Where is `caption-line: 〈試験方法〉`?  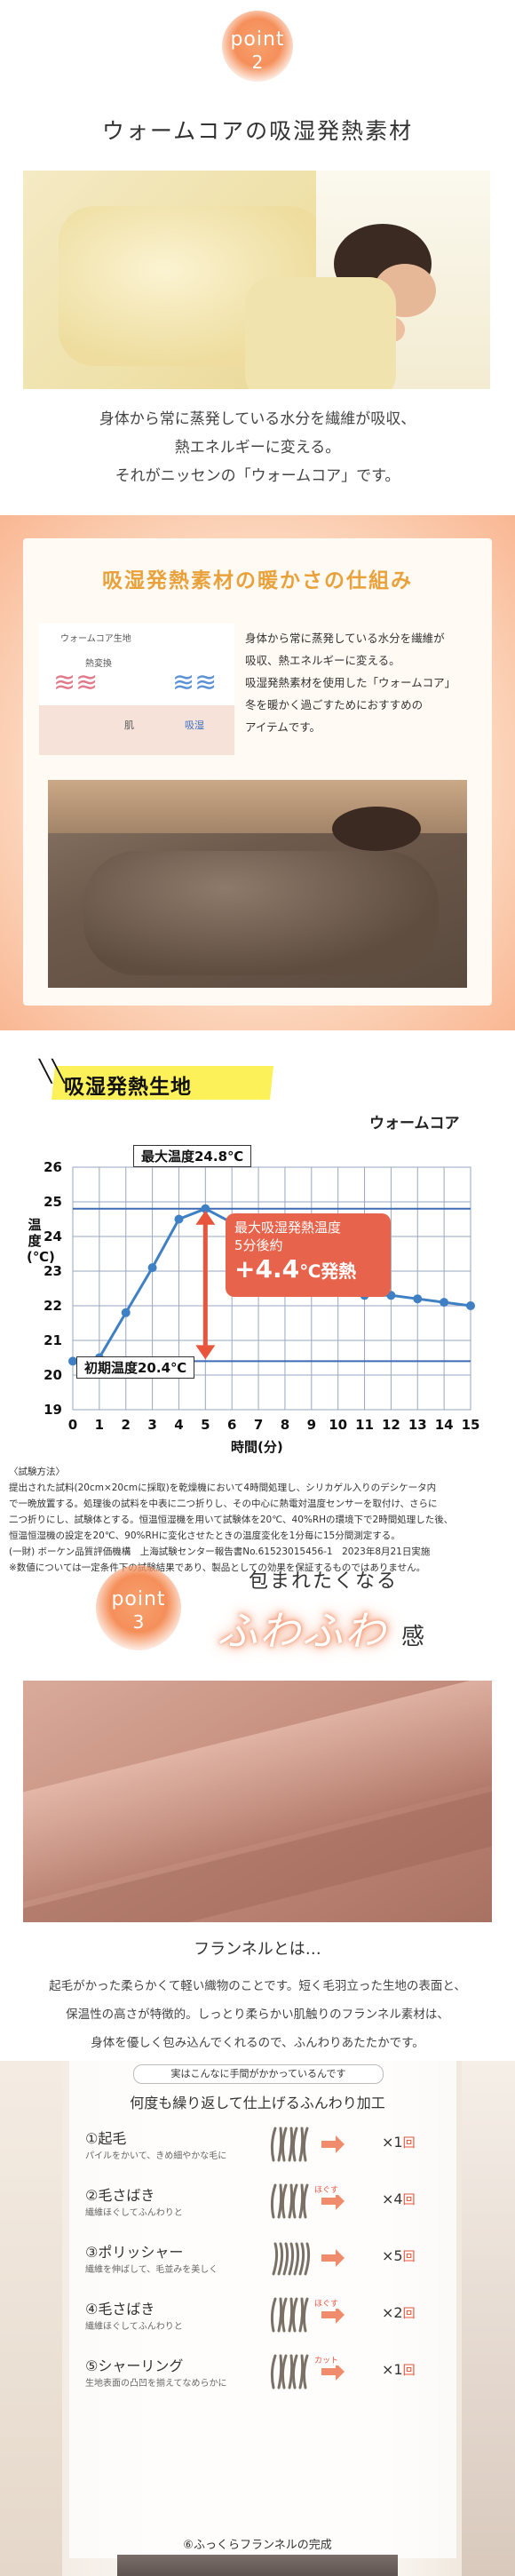 caption-line: 〈試験方法〉 is located at coordinates (37, 1472).